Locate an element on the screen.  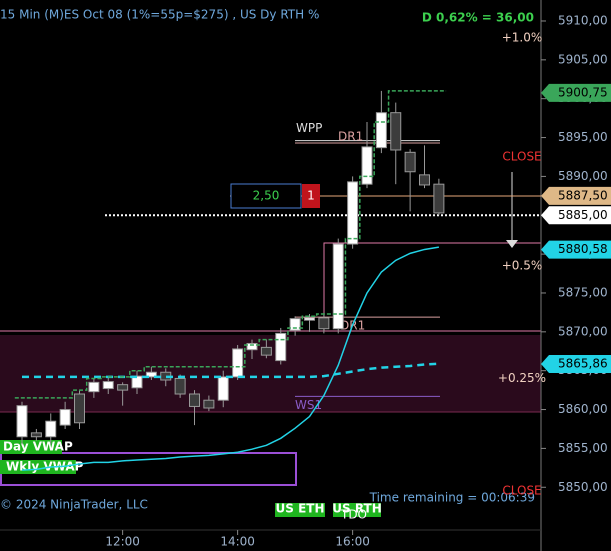
x-tick-label: 12:00 is located at coordinates (122, 542).